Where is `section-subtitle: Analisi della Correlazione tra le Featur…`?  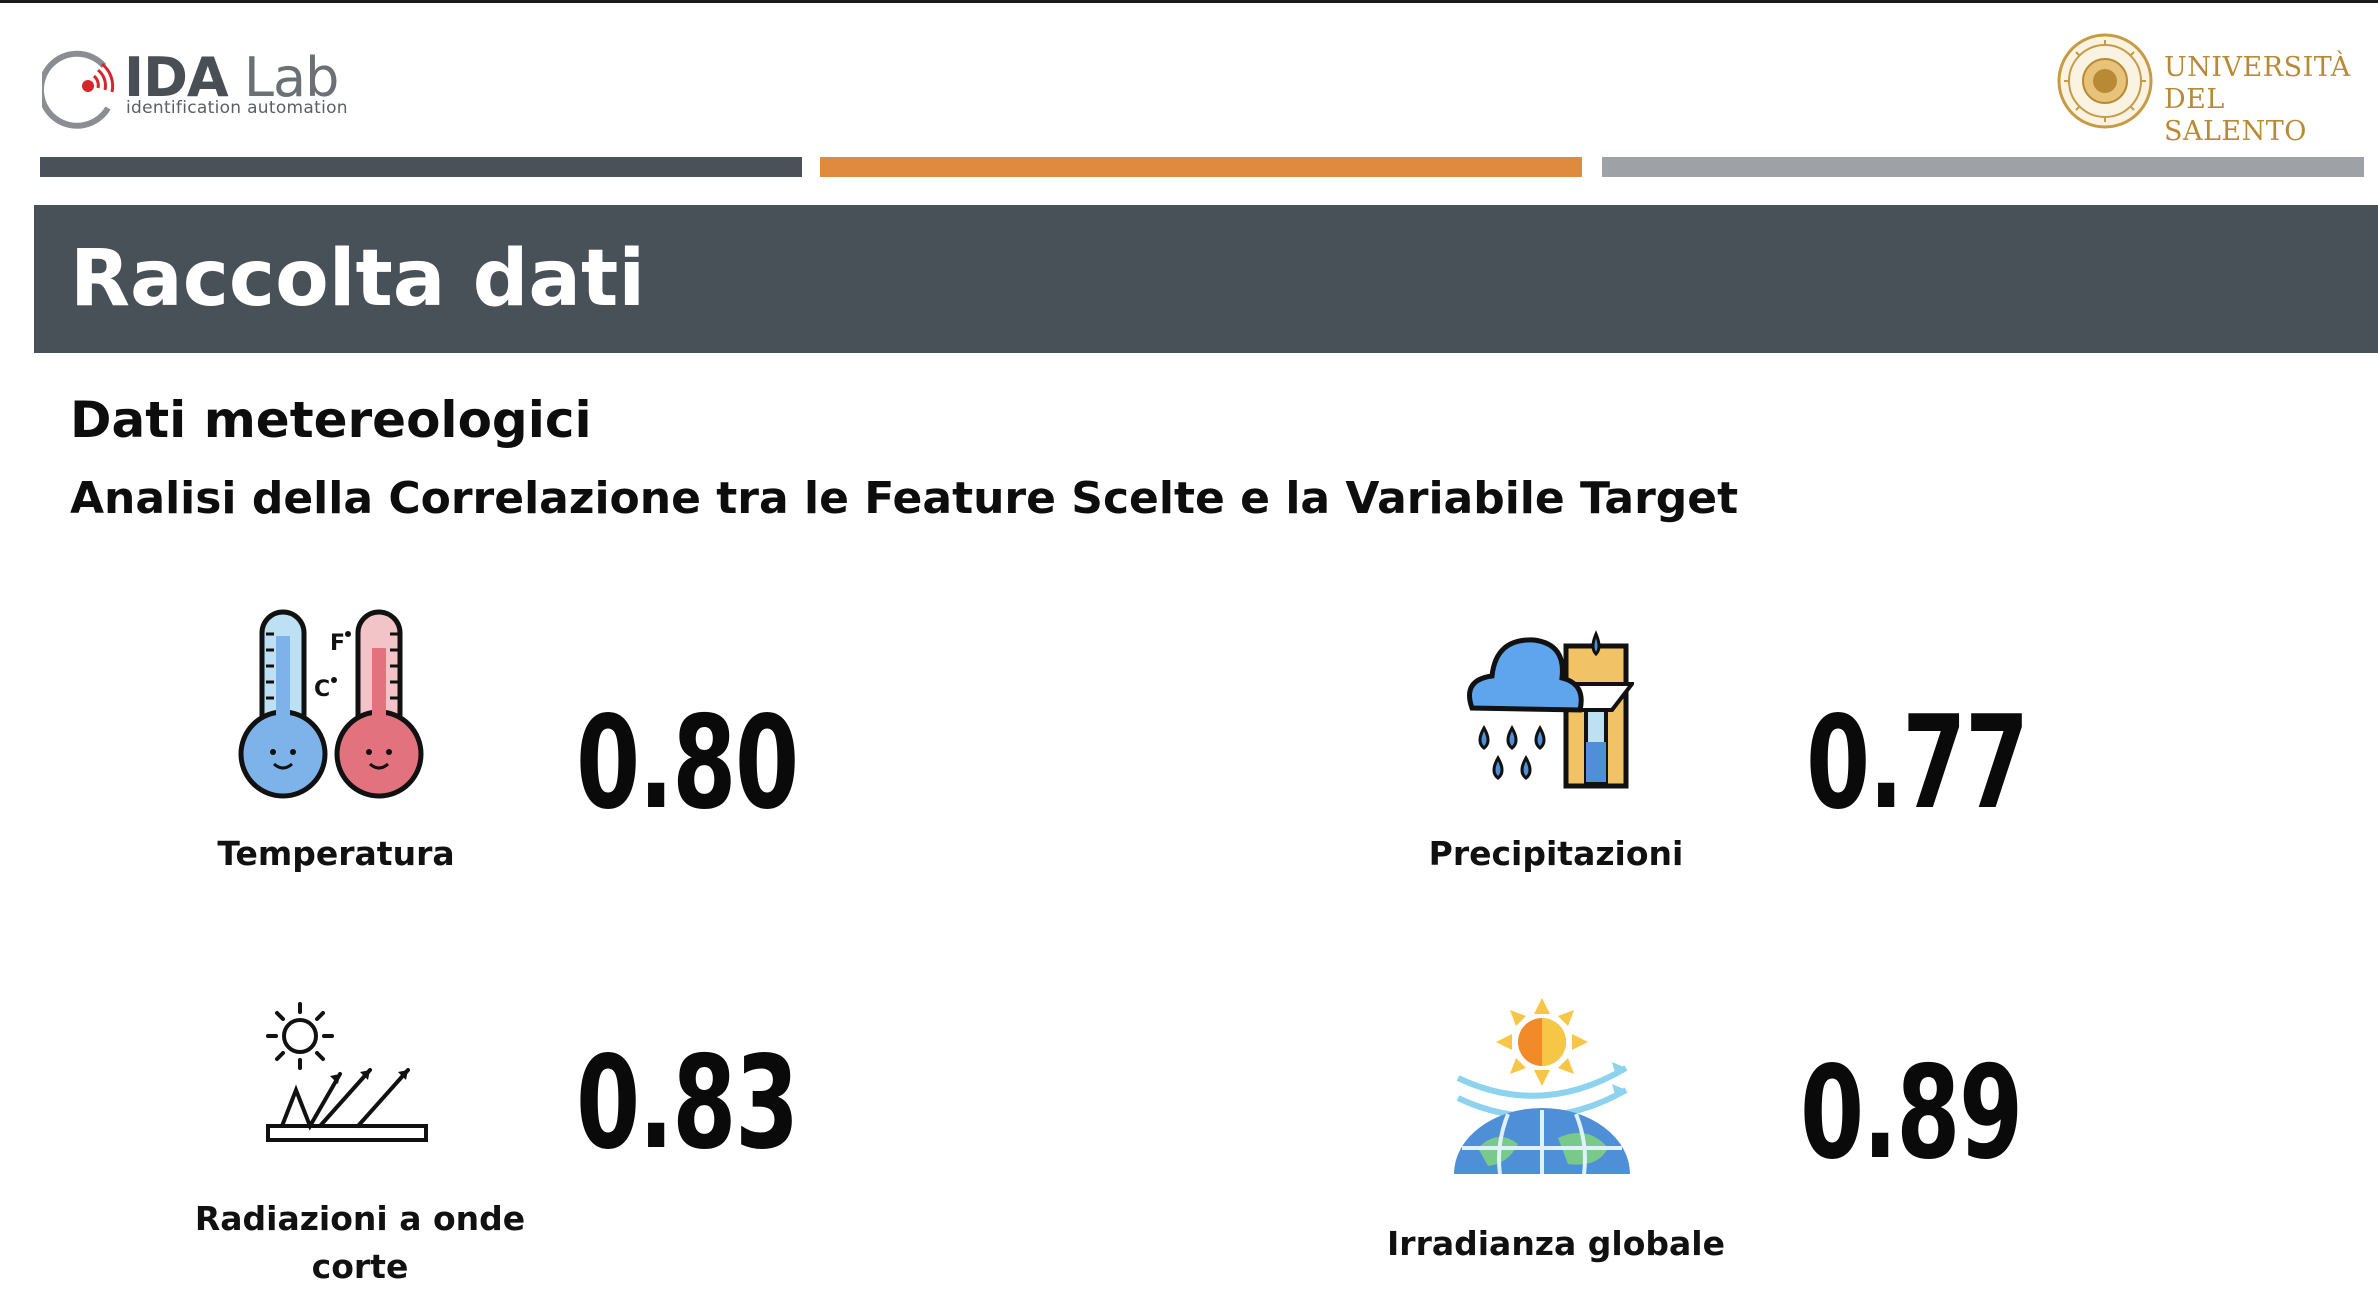
section-subtitle: Analisi della Correlazione tra le Featur… is located at coordinates (904, 498).